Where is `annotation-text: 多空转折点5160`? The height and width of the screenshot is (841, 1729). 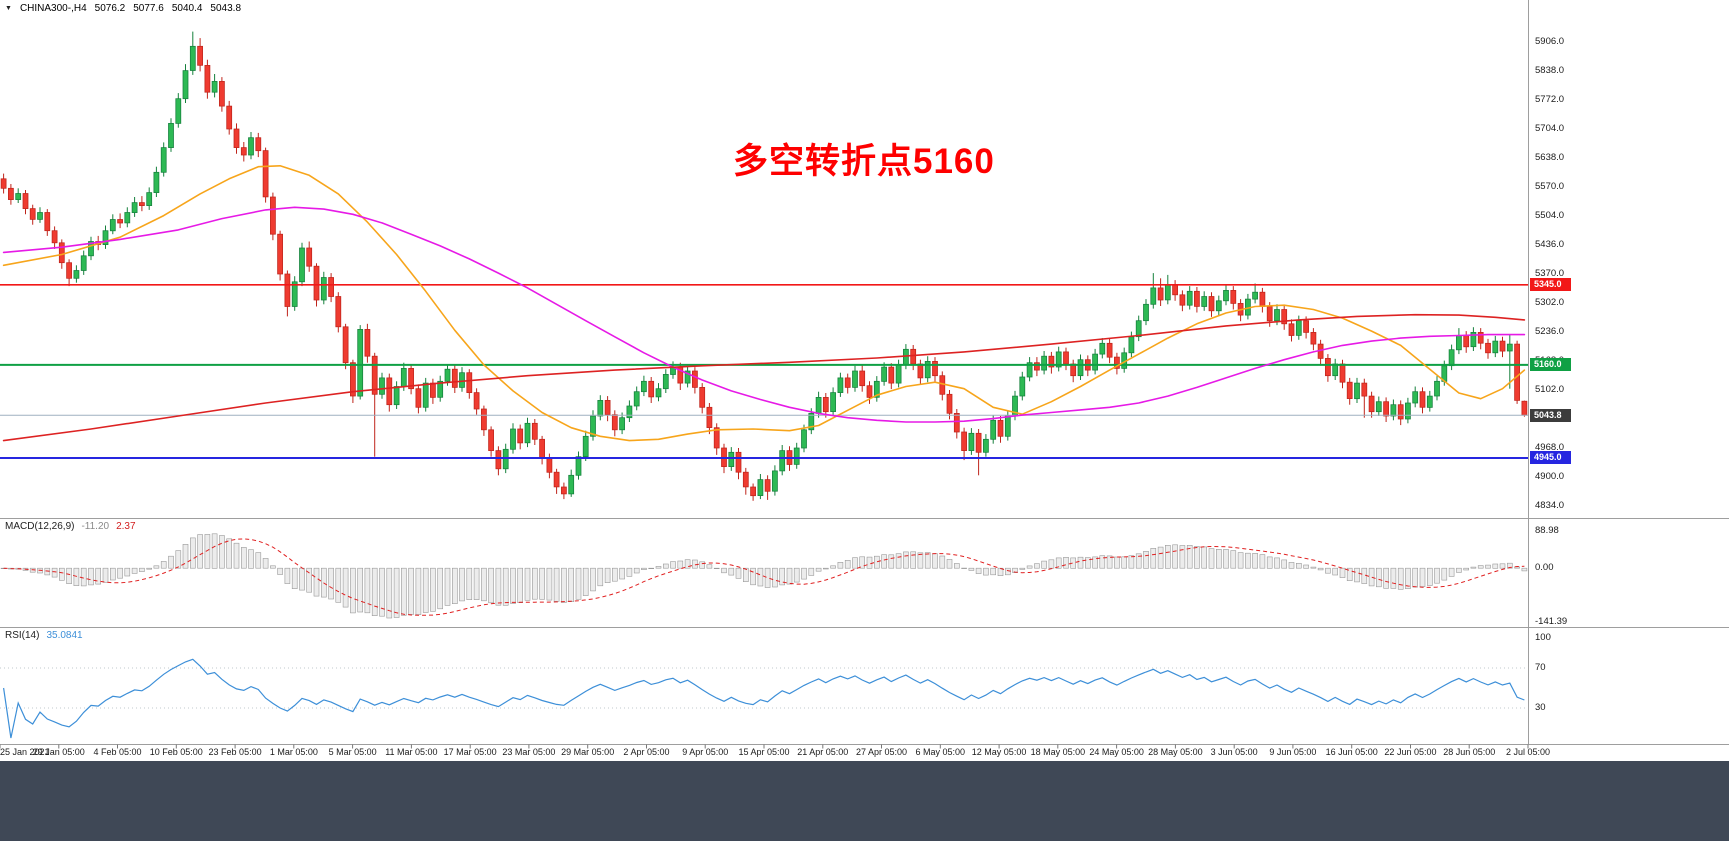
annotation-text: 多空转折点5160 is located at coordinates (864, 161).